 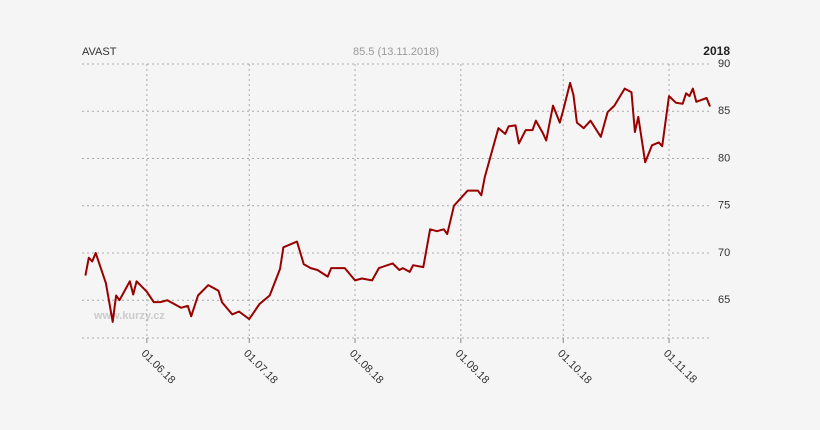 I want to click on y-tick-label: 75, so click(x=724, y=206).